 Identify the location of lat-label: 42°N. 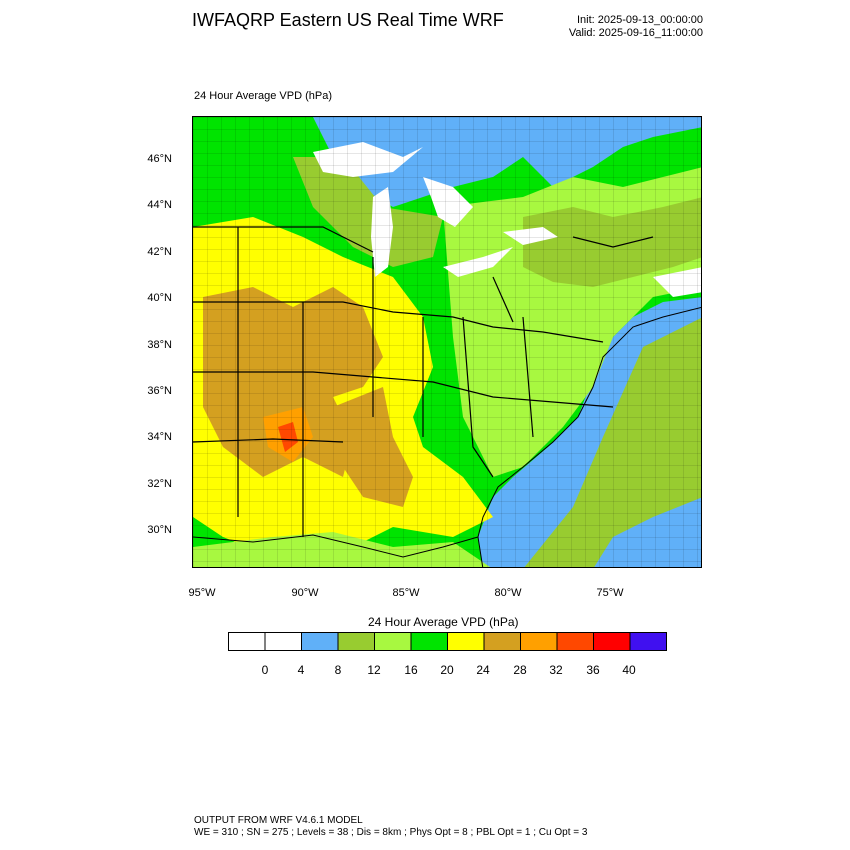
(159, 252).